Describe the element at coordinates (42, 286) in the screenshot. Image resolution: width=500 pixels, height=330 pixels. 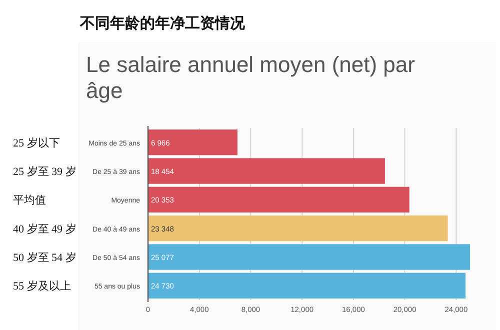
I see `text: 55 岁及以上` at that location.